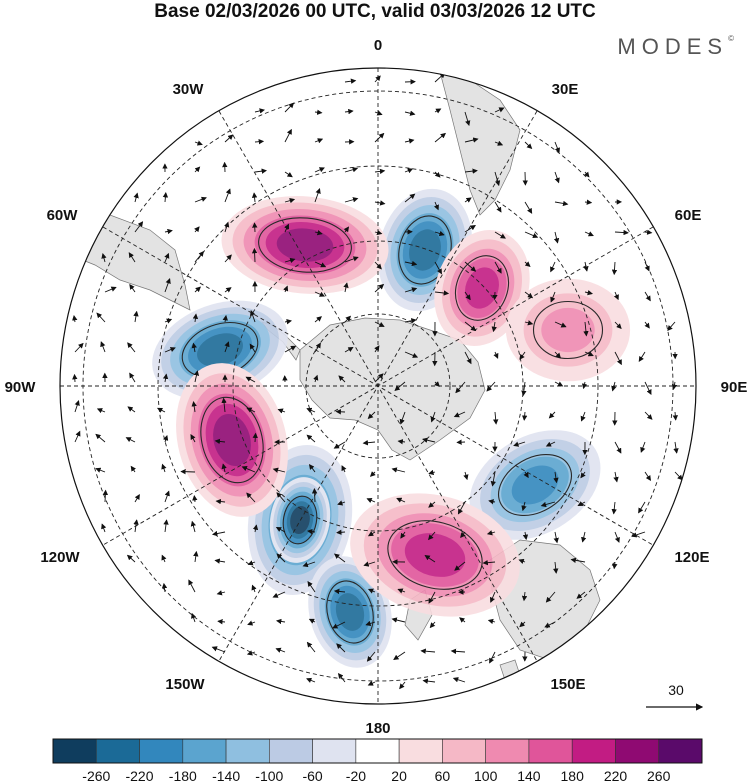 This screenshot has height=783, width=750. Describe the element at coordinates (21, 387) in the screenshot. I see `lon-label-90w: 90W` at that location.